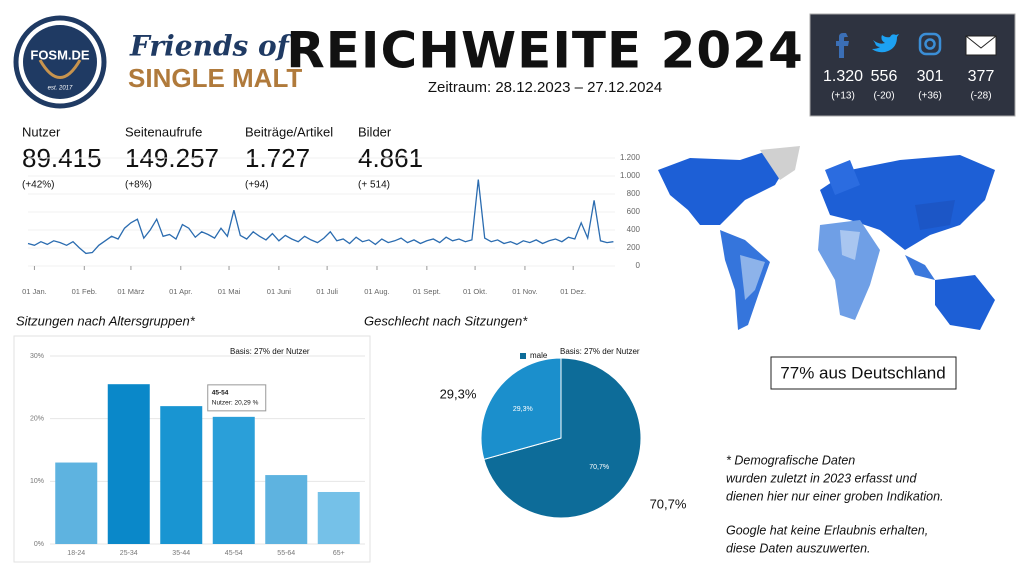 Image resolution: width=1024 pixels, height=576 pixels. Describe the element at coordinates (843, 96) in the screenshot. I see `social-change: (+13)` at that location.